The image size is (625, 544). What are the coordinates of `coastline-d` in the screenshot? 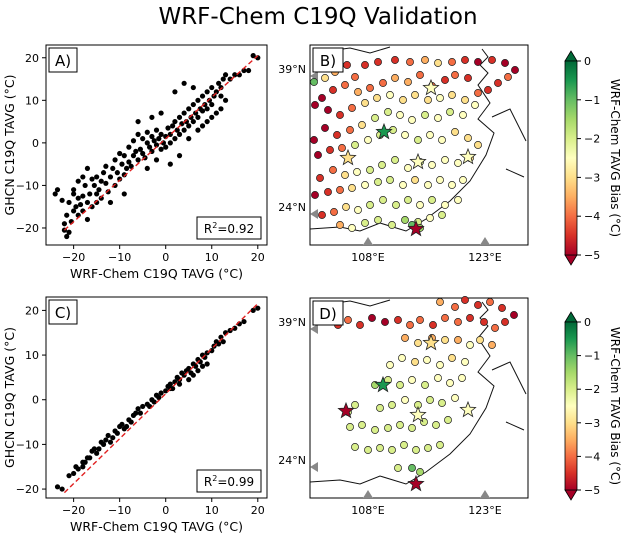 It's located at (418, 392).